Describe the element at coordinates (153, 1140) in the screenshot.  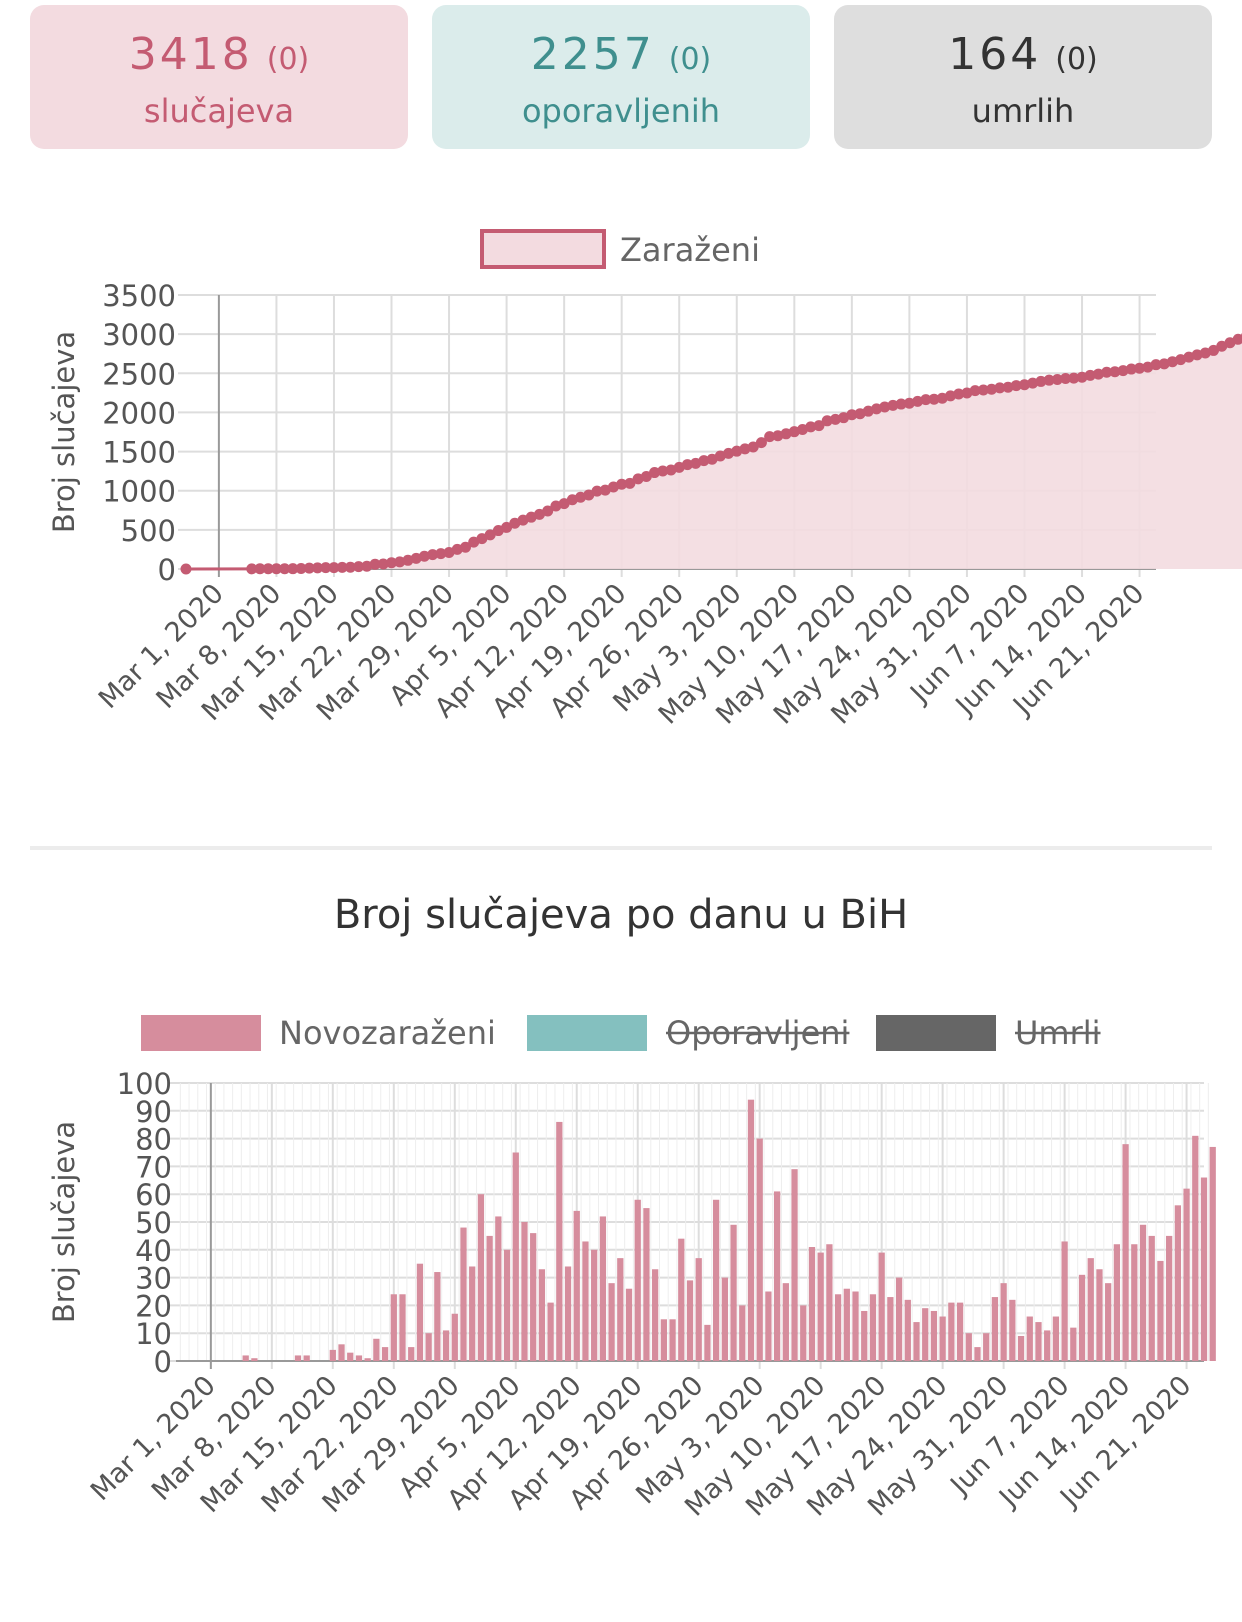
I see `chart2-ytick-label: 80` at that location.